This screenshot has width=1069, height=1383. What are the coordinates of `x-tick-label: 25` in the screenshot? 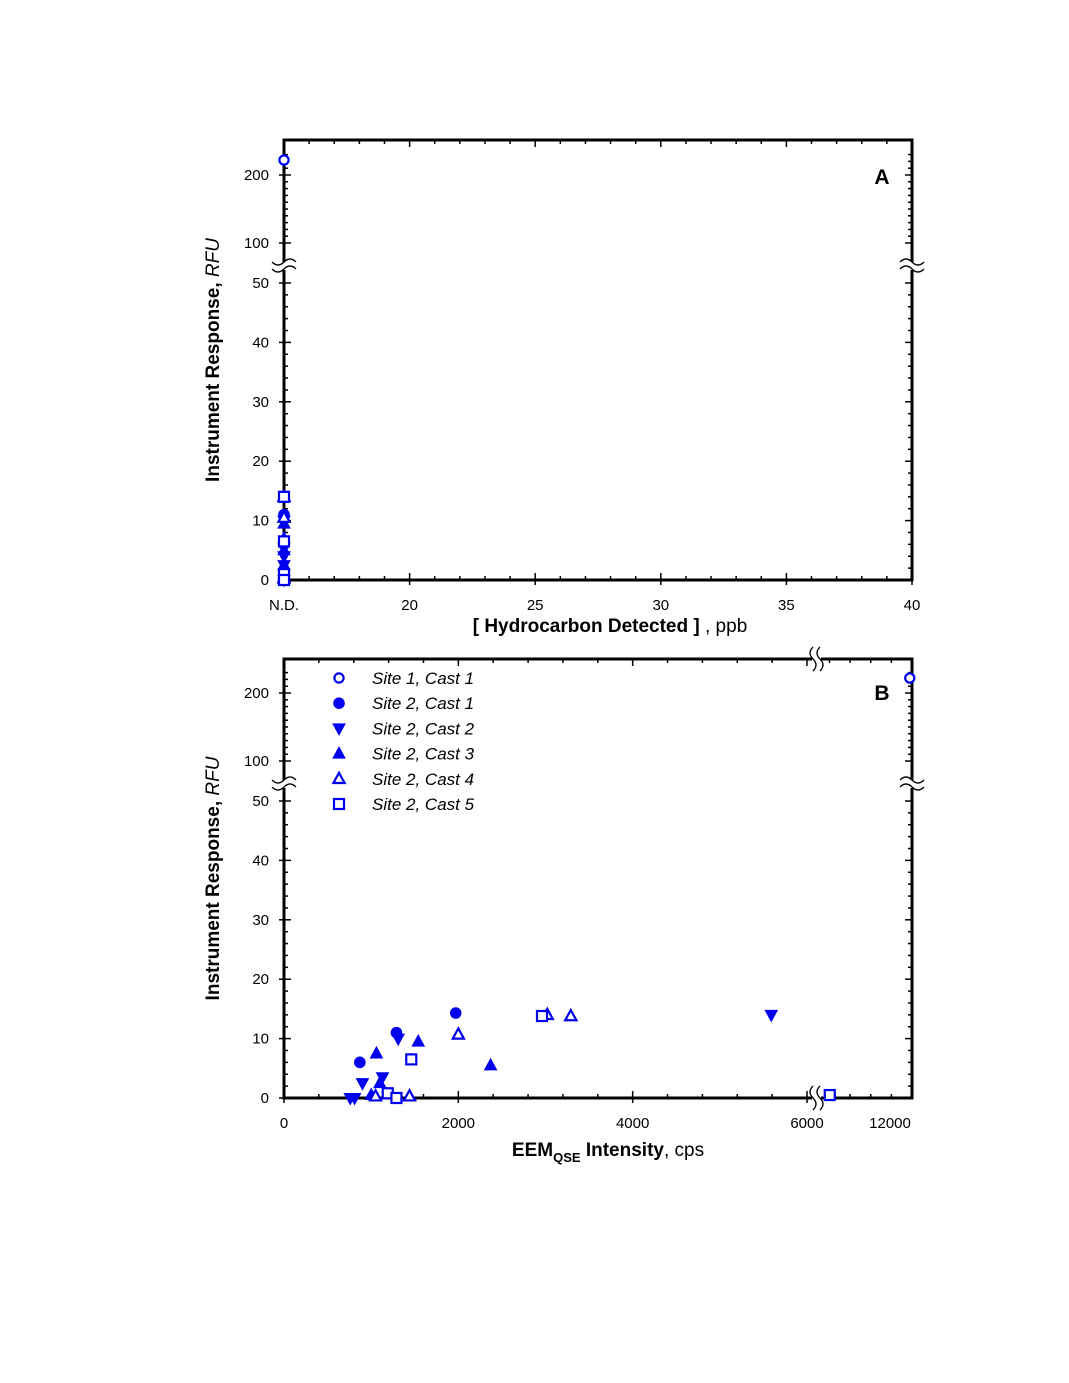 It's located at (535, 605).